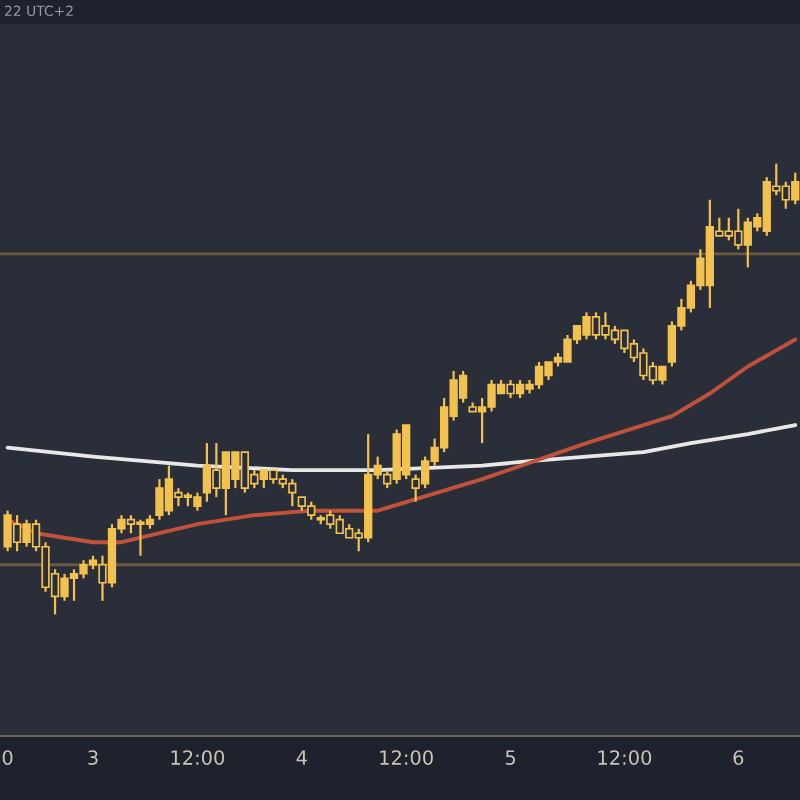  What do you see at coordinates (301, 757) in the screenshot?
I see `x-tick-label: 4` at bounding box center [301, 757].